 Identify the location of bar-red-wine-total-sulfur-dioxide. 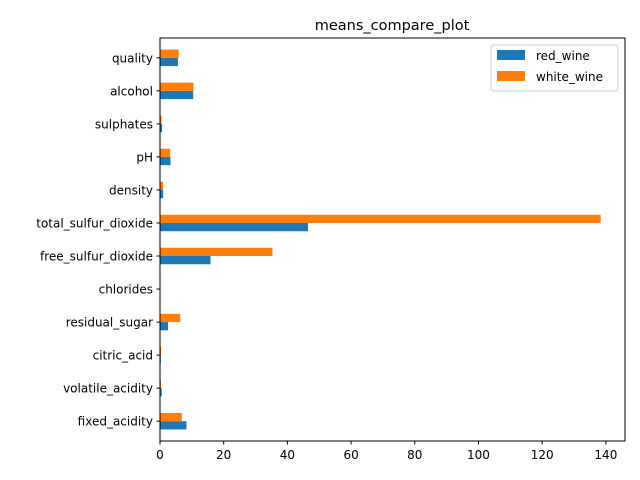
(234, 227).